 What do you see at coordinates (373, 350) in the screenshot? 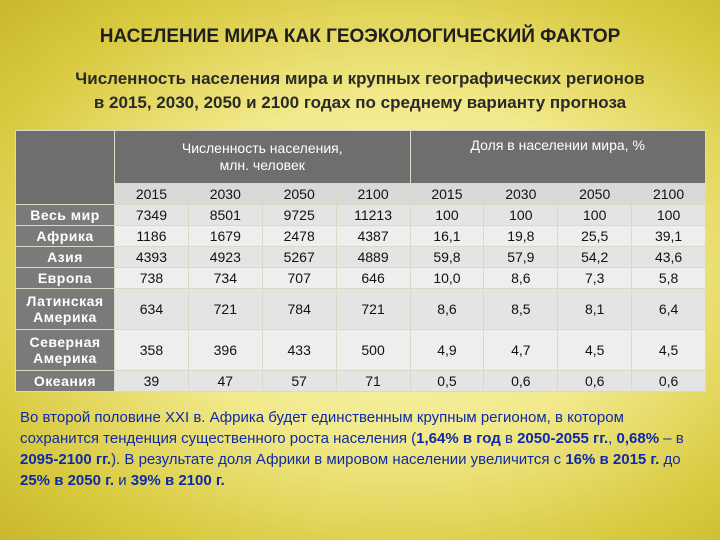
I see `table-cell: 500` at bounding box center [373, 350].